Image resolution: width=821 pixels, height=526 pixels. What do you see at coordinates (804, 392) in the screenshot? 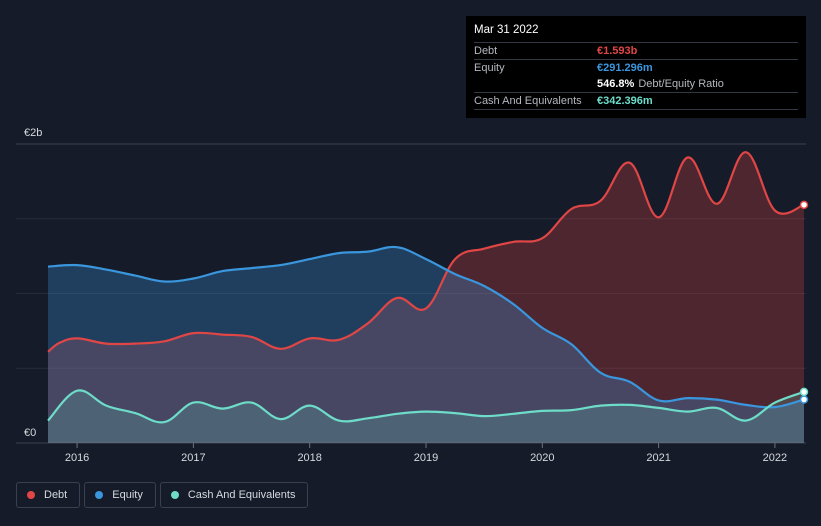
I see `cash-end-point` at bounding box center [804, 392].